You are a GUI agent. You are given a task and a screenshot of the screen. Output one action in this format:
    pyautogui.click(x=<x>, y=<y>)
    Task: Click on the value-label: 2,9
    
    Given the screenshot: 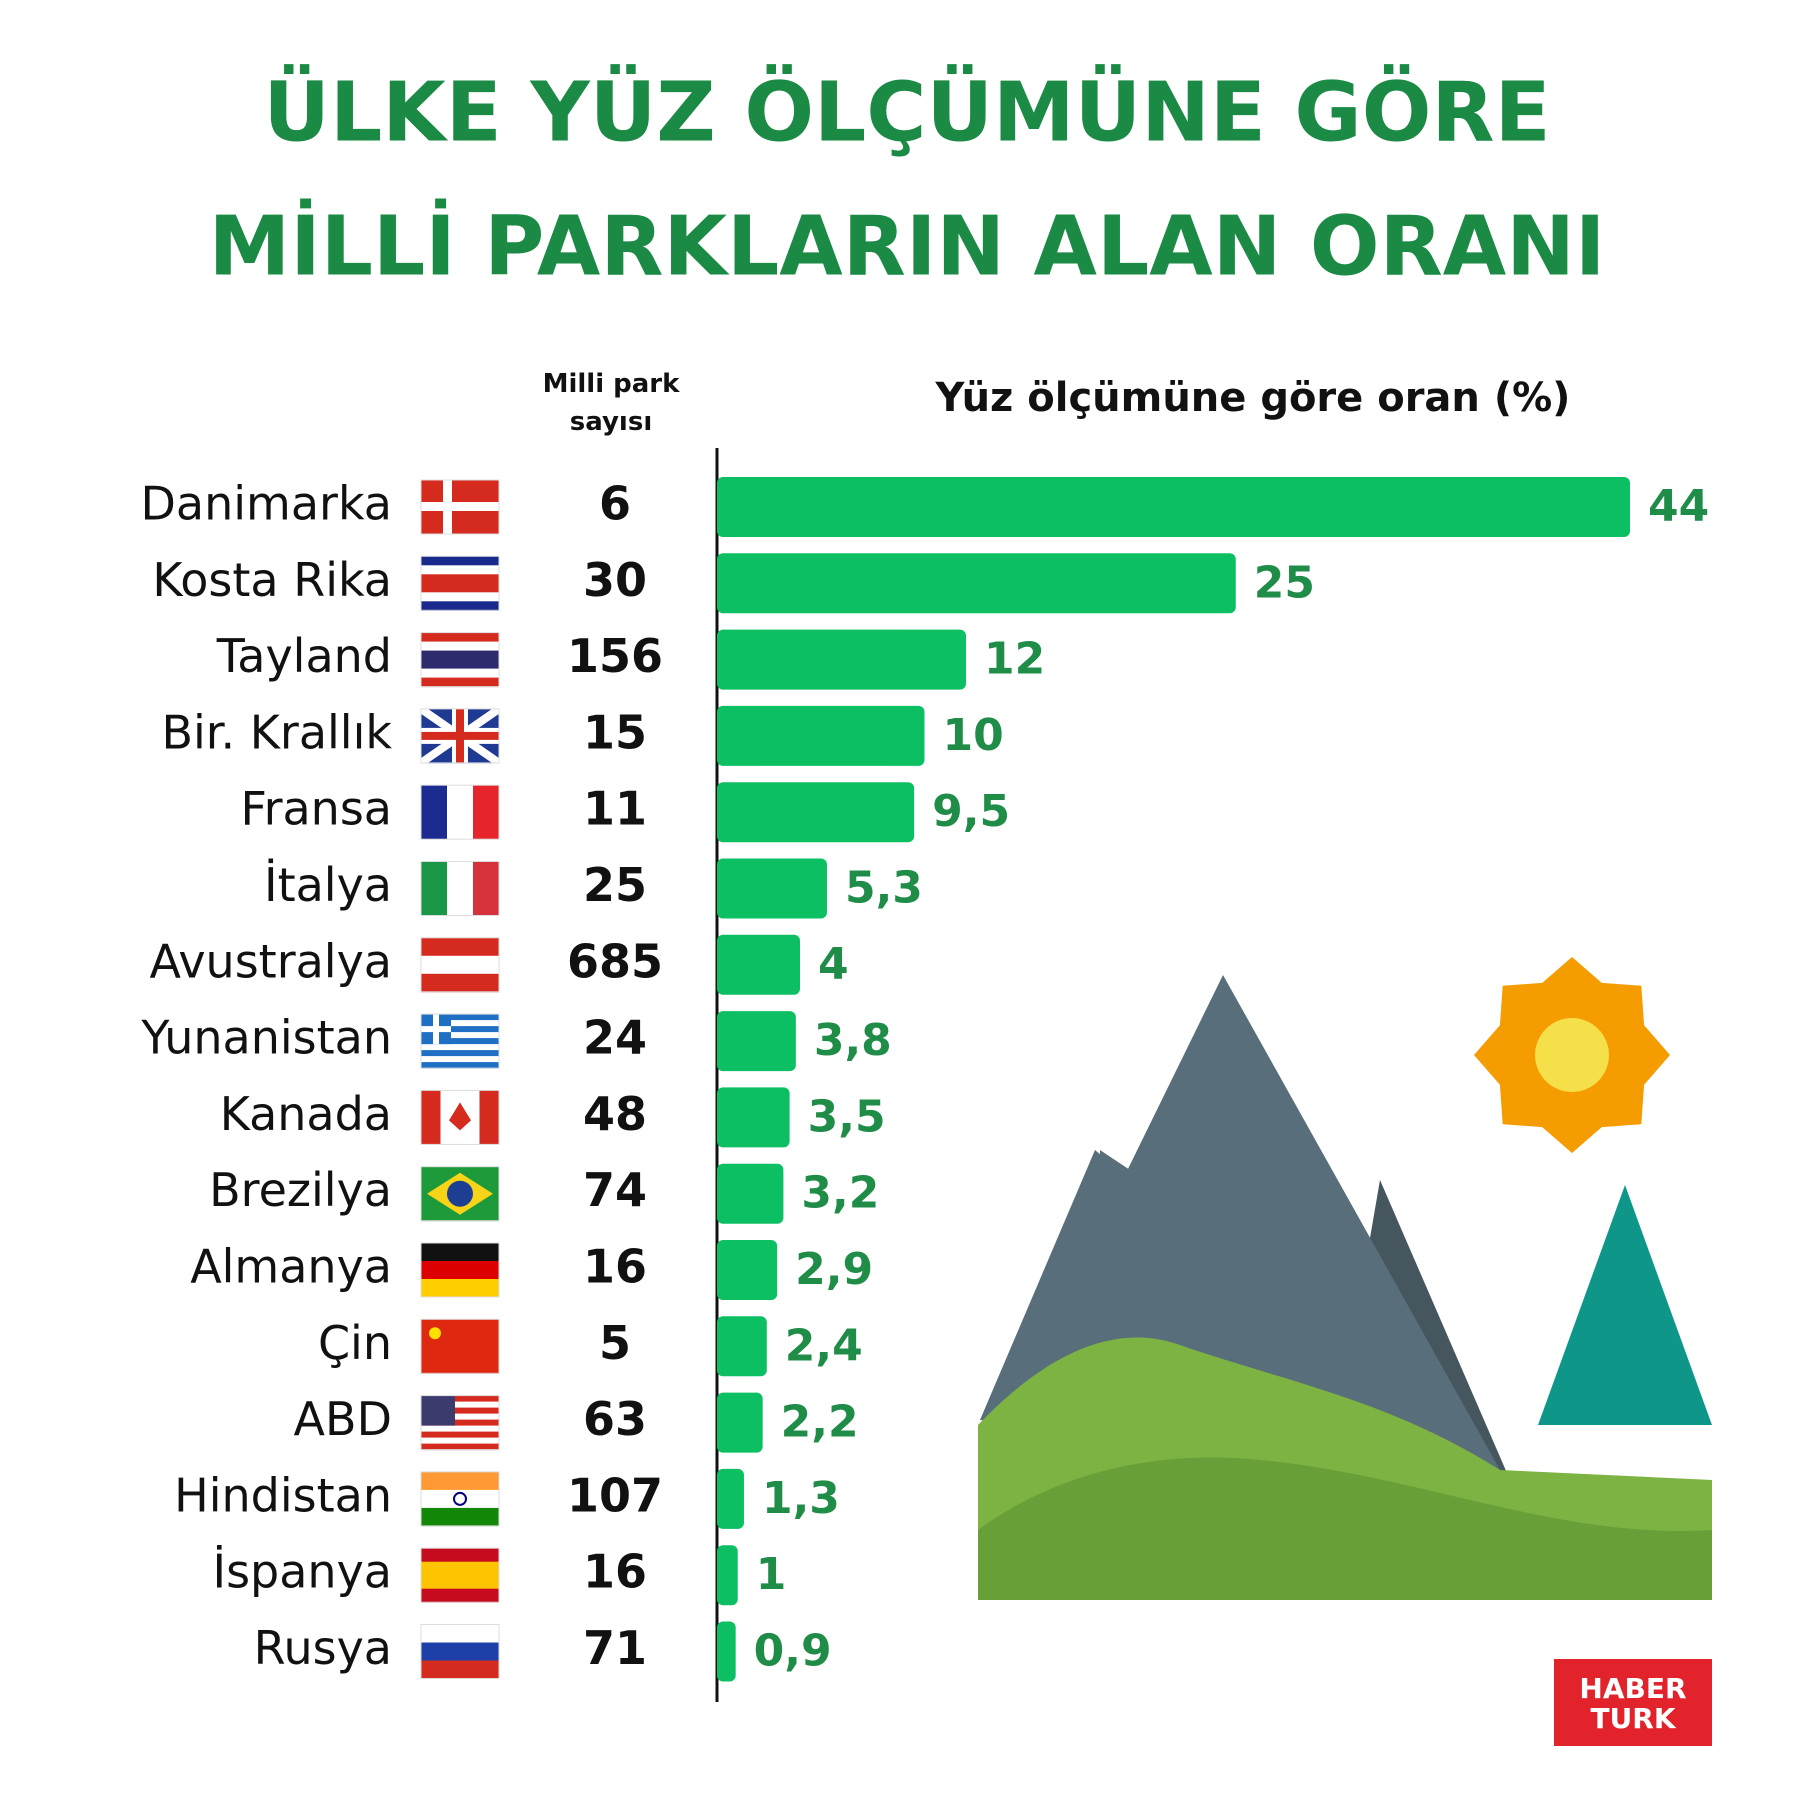 What is the action you would take?
    pyautogui.click(x=834, y=1269)
    